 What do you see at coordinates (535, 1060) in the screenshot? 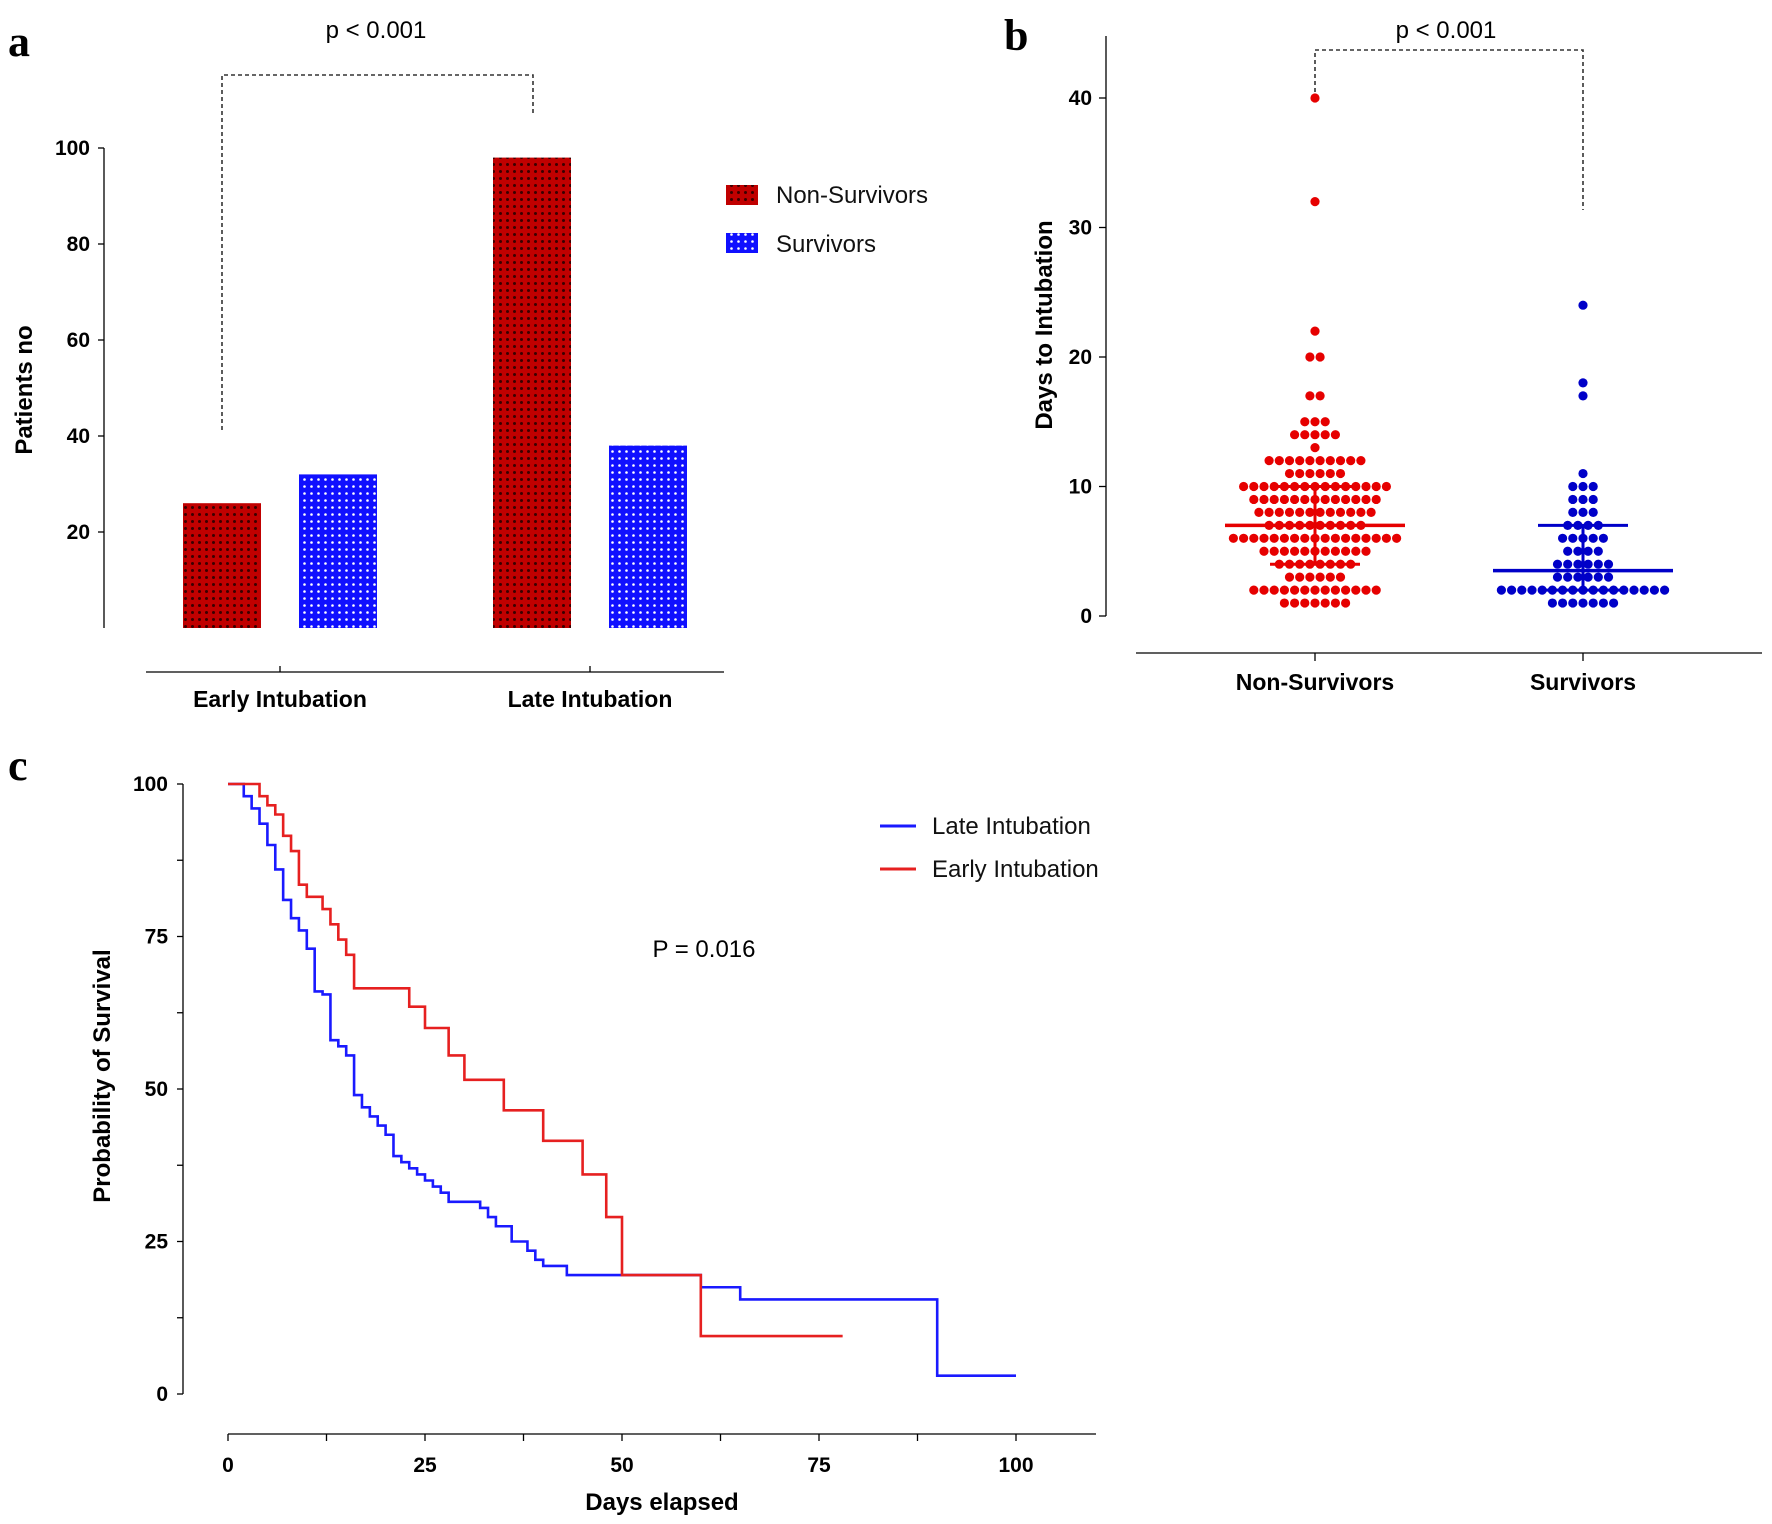
I see `survival-curve-early-intubation` at bounding box center [535, 1060].